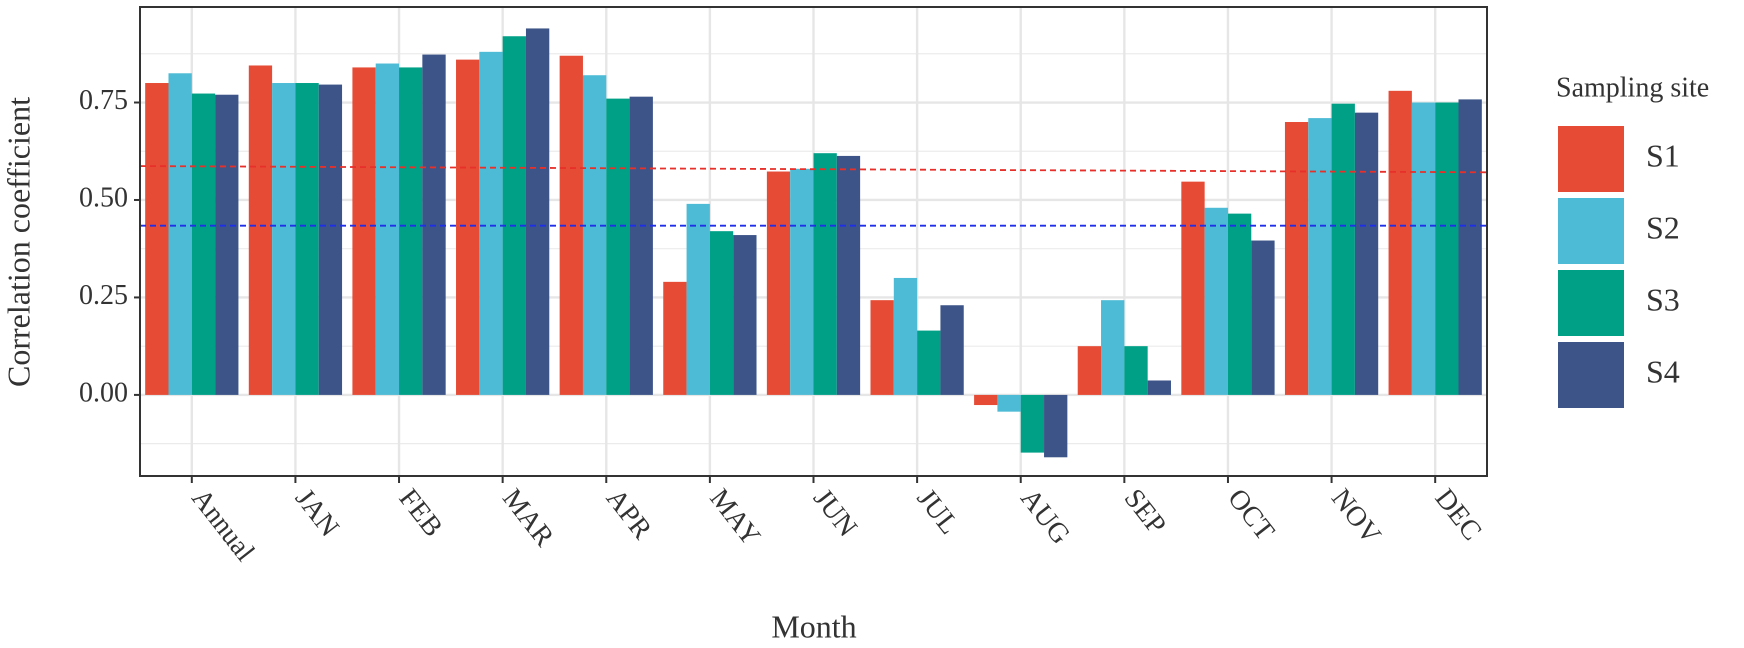 The image size is (1744, 648). I want to click on x-tick-label: MAR, so click(528, 518).